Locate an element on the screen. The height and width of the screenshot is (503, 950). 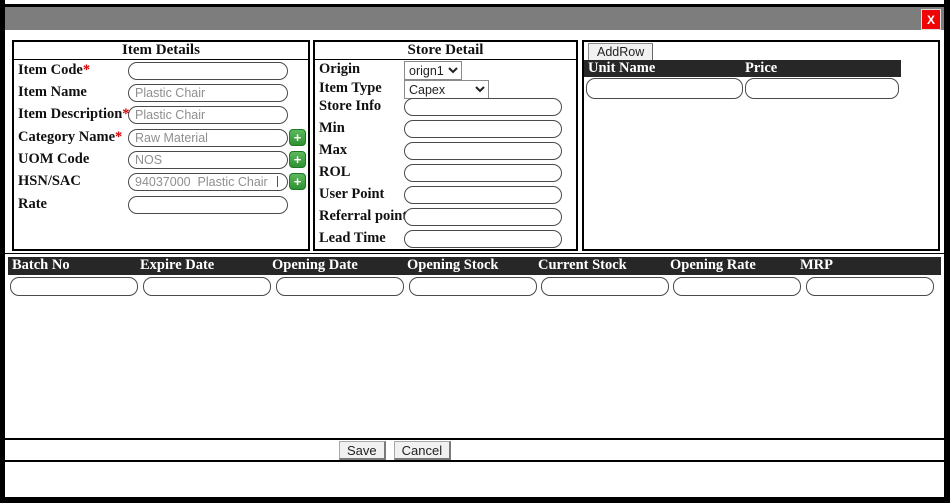
category-name-input is located at coordinates (208, 138).